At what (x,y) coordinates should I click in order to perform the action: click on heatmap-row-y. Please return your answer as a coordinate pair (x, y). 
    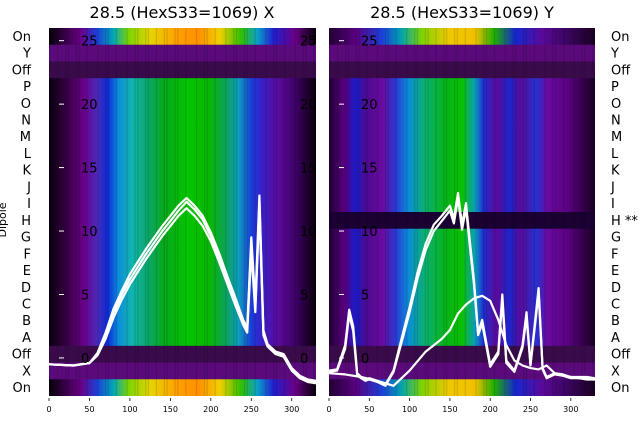
    Looking at the image, I should click on (462, 53).